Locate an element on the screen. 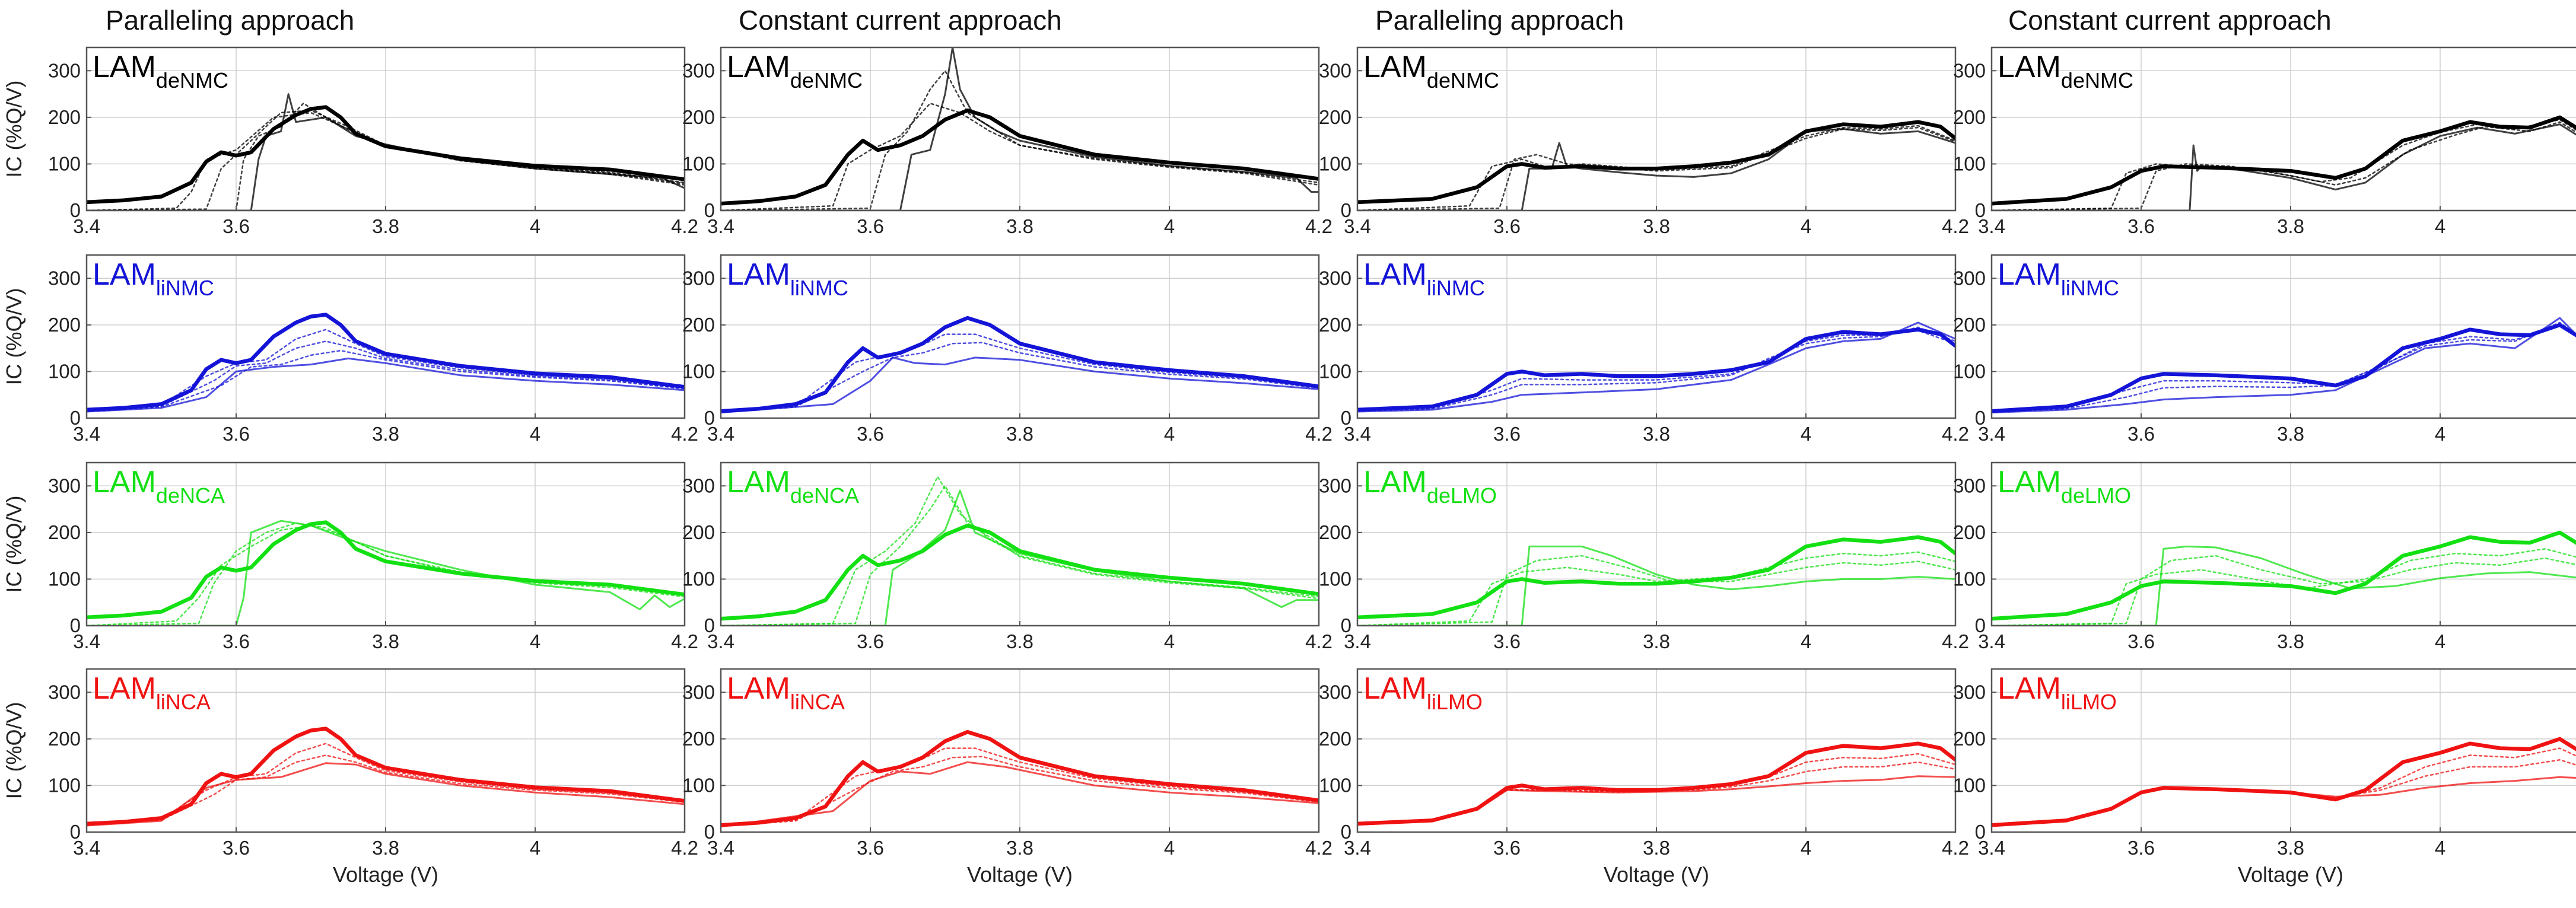 The image size is (2576, 908). panel-label: LAMliLMO is located at coordinates (2057, 692).